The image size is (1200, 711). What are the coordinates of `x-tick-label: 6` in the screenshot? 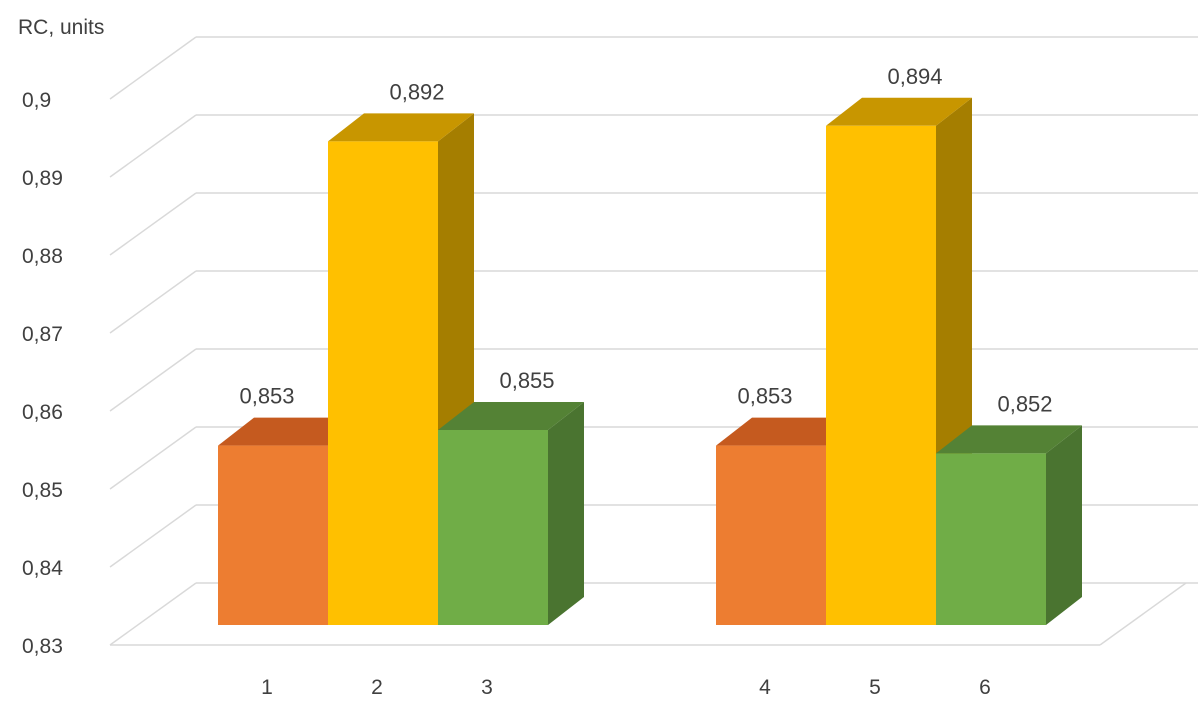 It's located at (985, 687).